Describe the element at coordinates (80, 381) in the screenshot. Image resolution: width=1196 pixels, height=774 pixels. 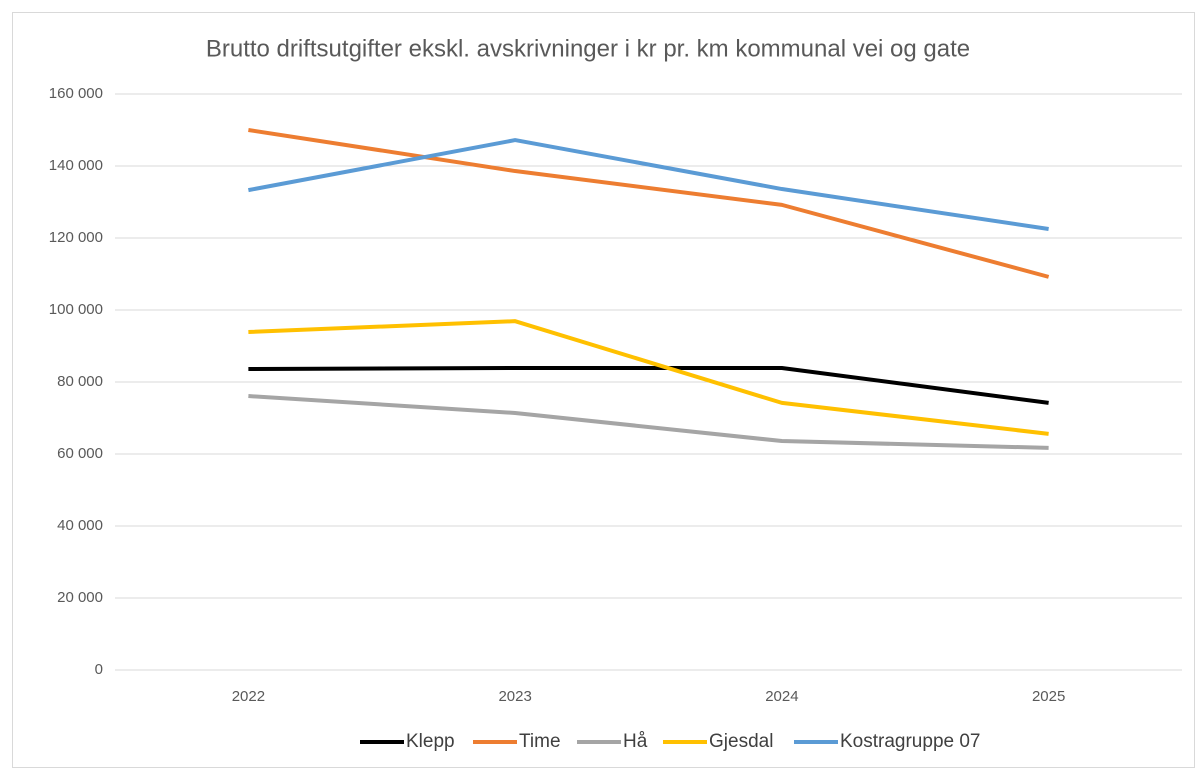
I see `y-tick-label: 80 000` at that location.